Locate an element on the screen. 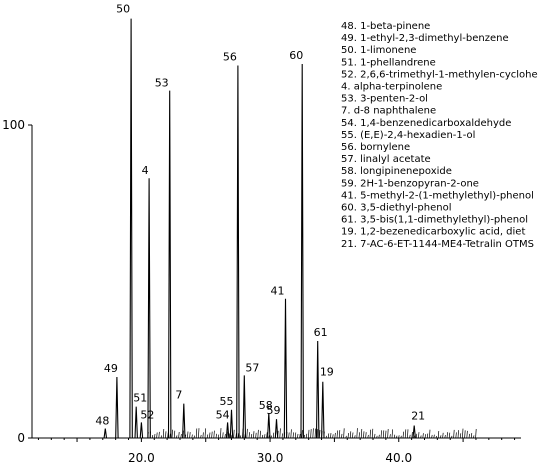  peak-label-21: 21 is located at coordinates (418, 415).